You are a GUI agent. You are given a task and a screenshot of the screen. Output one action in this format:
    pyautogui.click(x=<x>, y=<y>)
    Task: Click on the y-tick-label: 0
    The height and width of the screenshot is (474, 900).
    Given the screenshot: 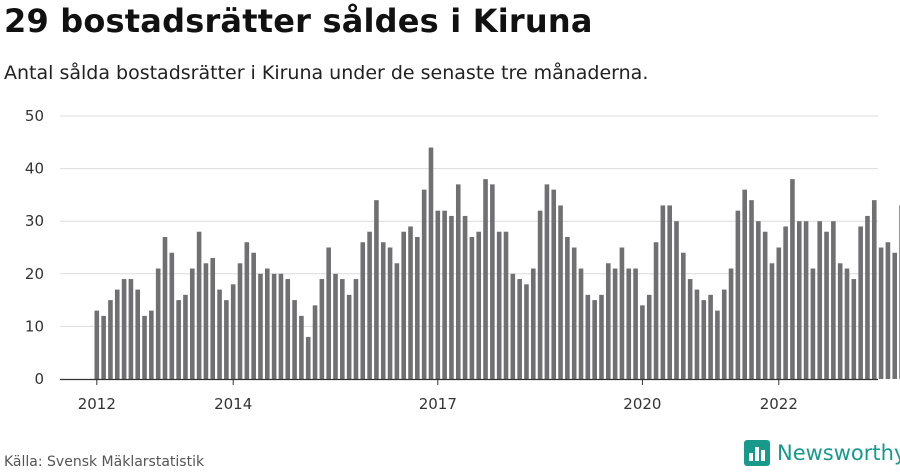 What is the action you would take?
    pyautogui.click(x=39, y=379)
    